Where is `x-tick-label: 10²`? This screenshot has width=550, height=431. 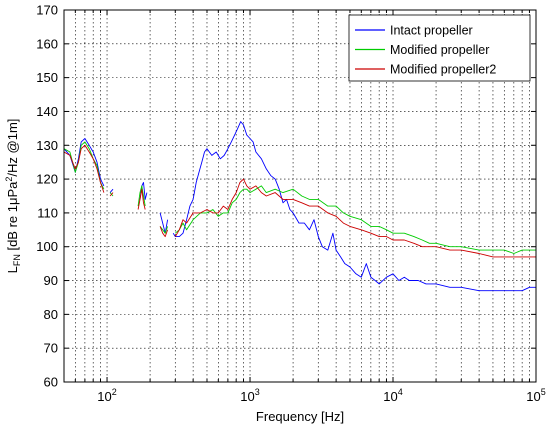
x-tick-label: 10² is located at coordinates (106, 395).